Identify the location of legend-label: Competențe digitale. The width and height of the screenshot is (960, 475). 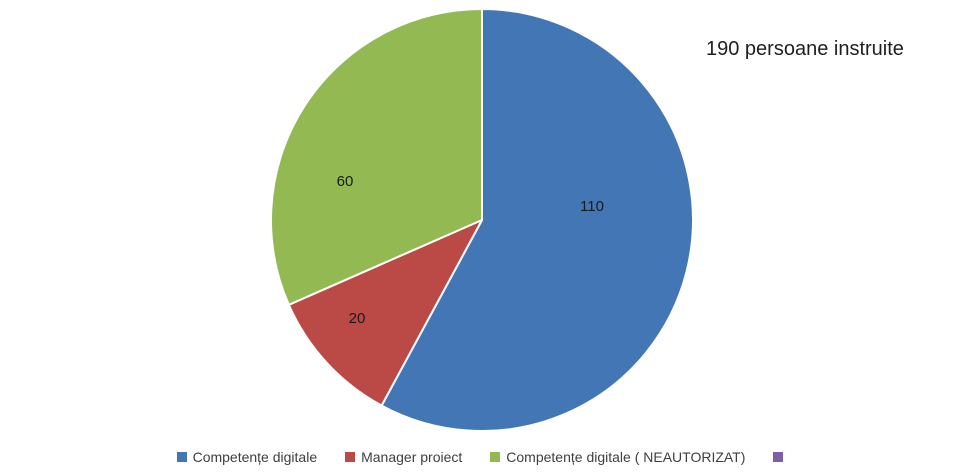
(255, 457).